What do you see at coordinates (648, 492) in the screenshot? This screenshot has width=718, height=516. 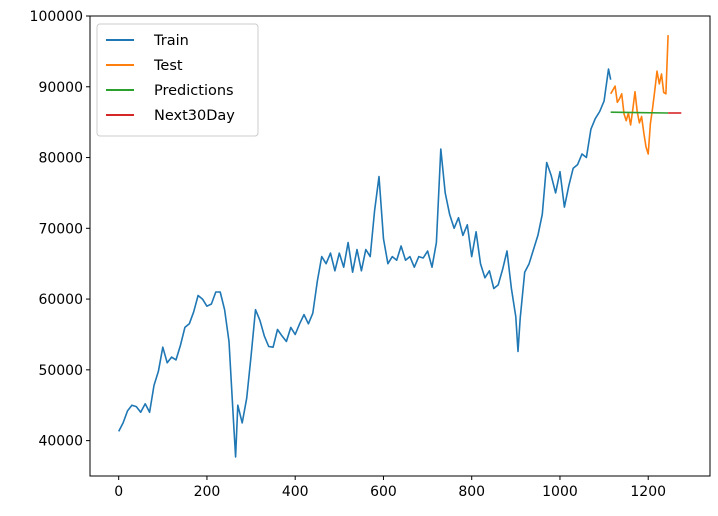 I see `x-tick-label: 1200` at bounding box center [648, 492].